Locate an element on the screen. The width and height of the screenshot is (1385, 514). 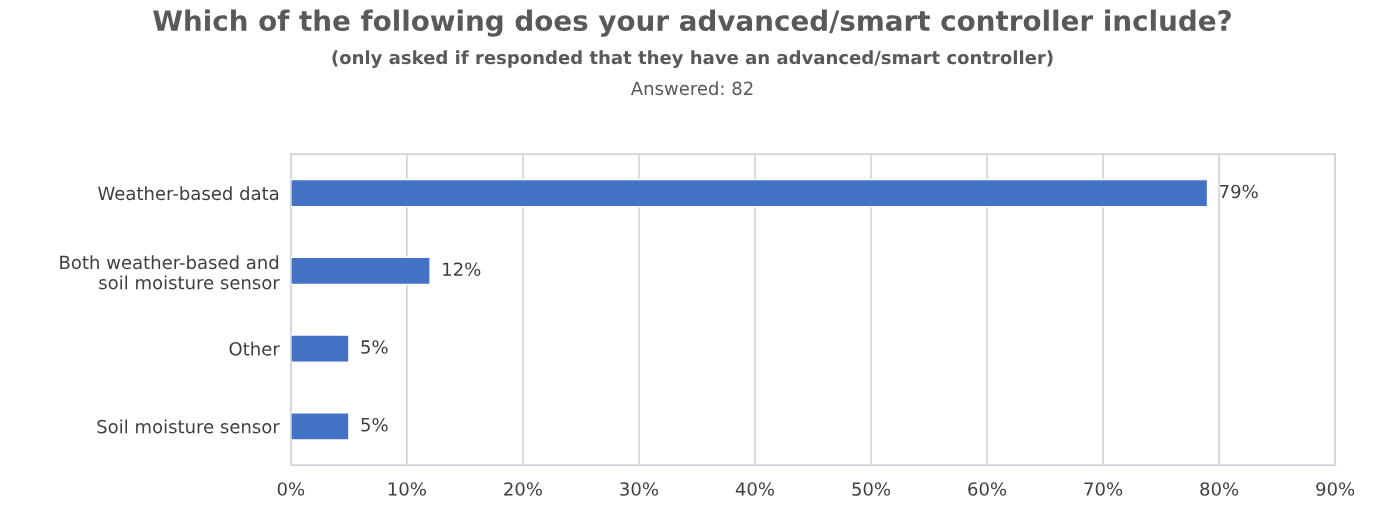
x-tick-label: 90% is located at coordinates (1335, 489).